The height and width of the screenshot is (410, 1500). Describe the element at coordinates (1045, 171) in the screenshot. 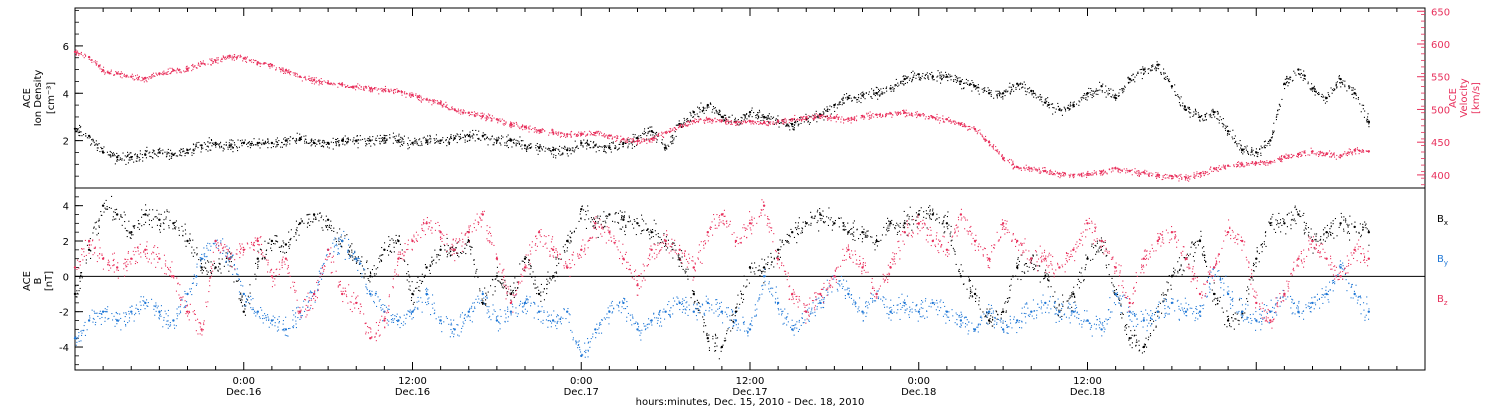

I see `velocity-point-cloud-point` at that location.